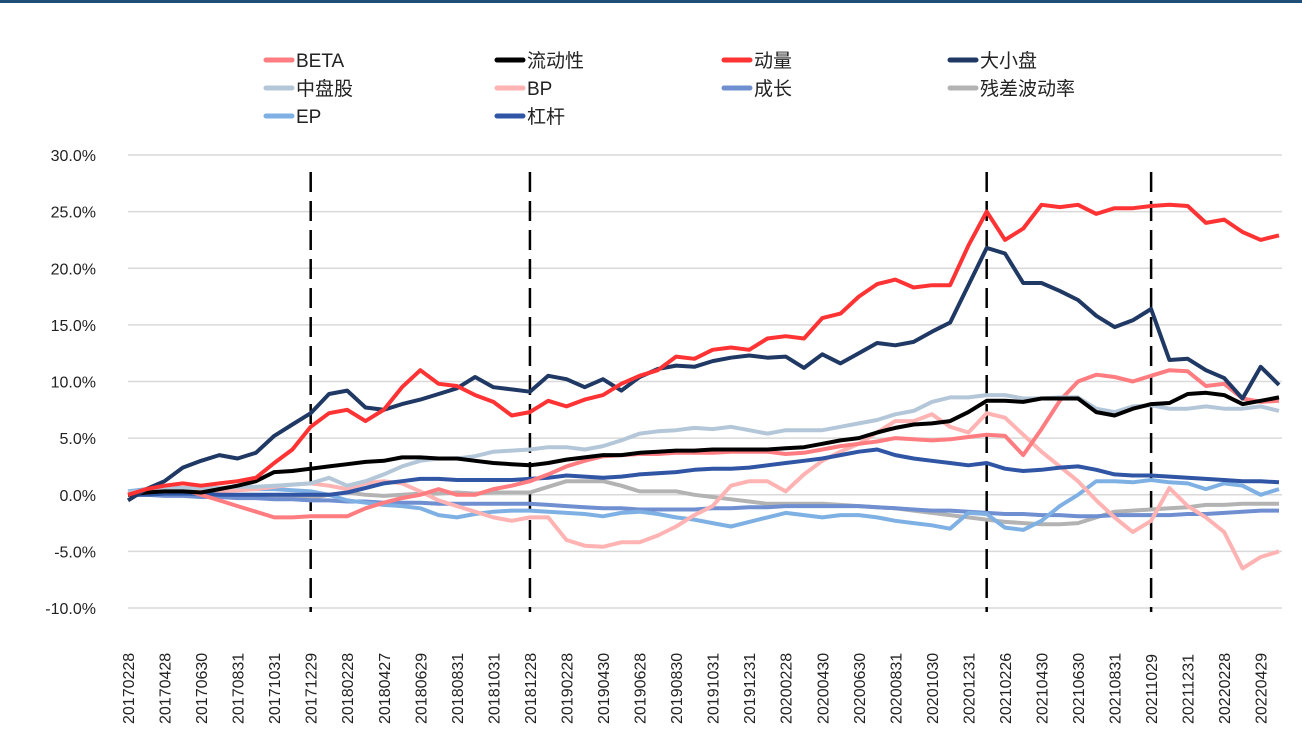 This screenshot has width=1302, height=735. I want to click on x-tick-label: 20201030, so click(933, 688).